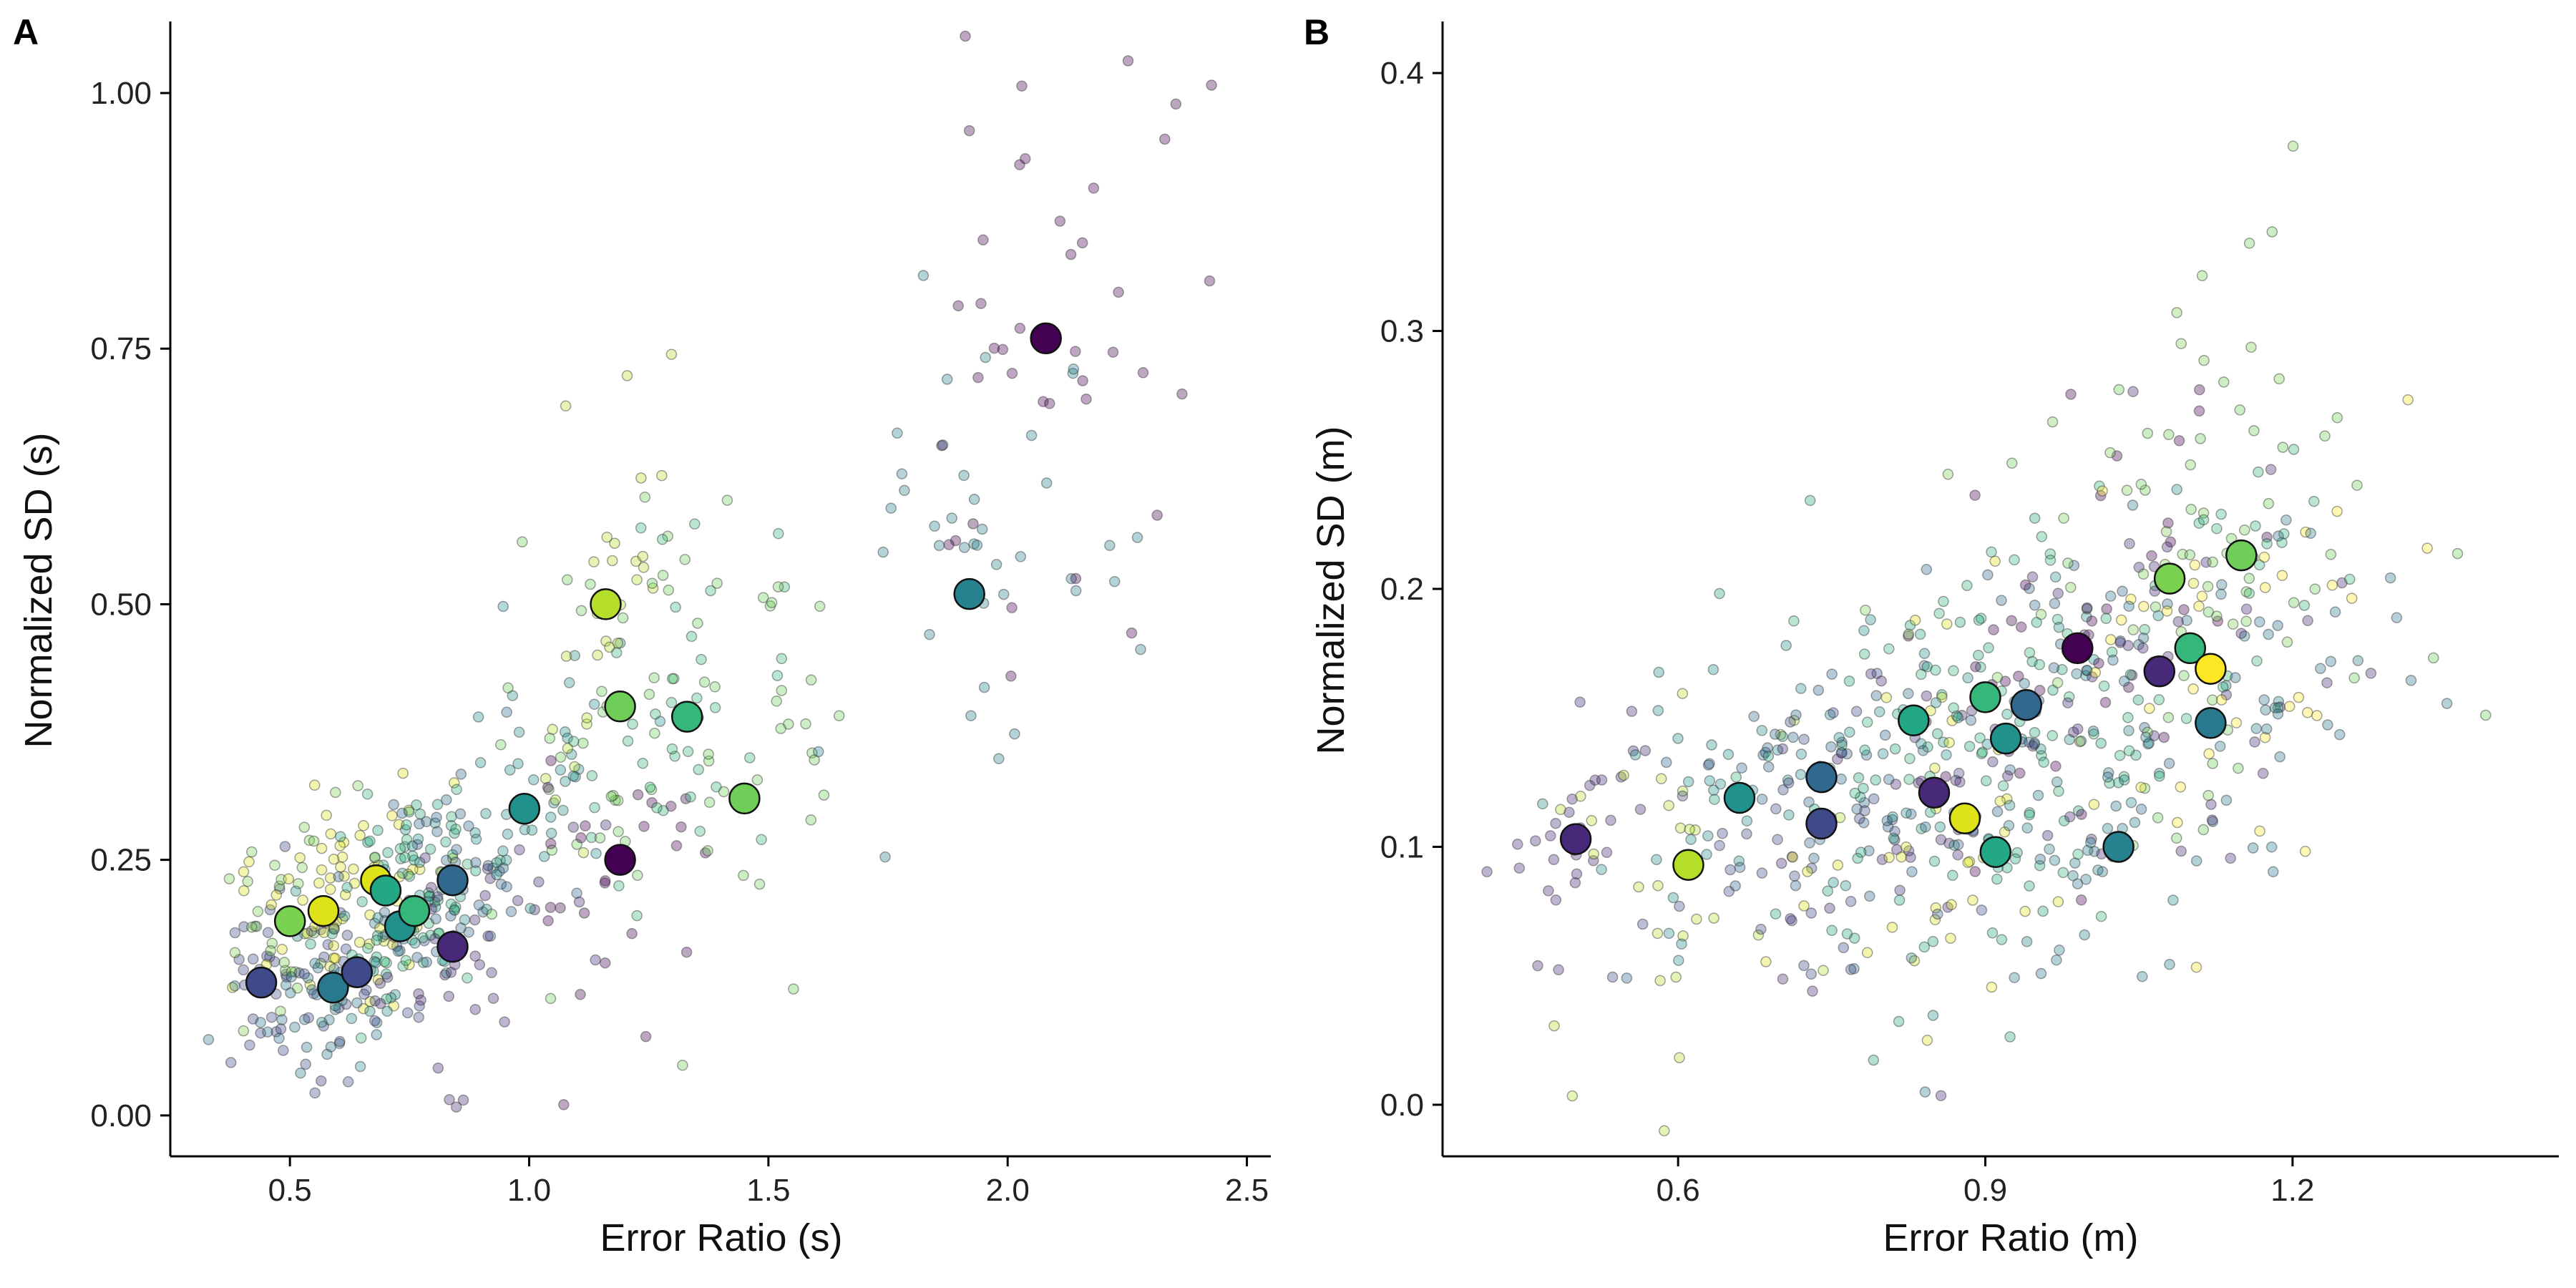 The height and width of the screenshot is (1288, 2576). Describe the element at coordinates (1402, 589) in the screenshot. I see `panel-b-y-tick-label: 0.2` at that location.